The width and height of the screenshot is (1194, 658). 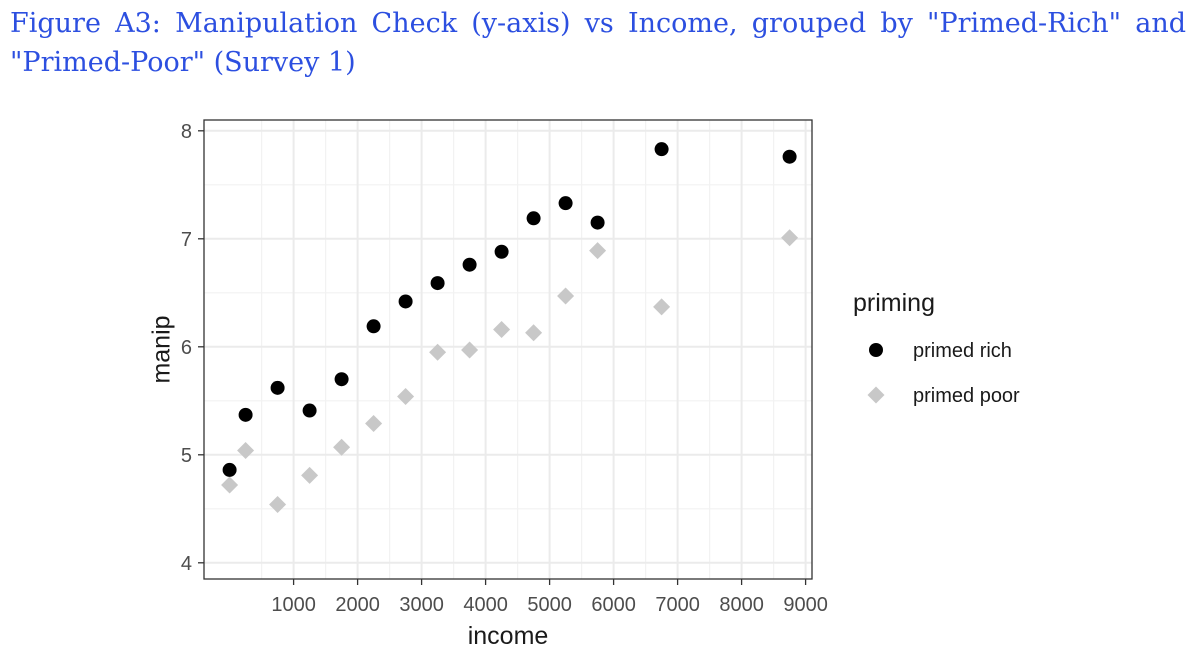 I want to click on legend-key-primed-rich, so click(x=876, y=350).